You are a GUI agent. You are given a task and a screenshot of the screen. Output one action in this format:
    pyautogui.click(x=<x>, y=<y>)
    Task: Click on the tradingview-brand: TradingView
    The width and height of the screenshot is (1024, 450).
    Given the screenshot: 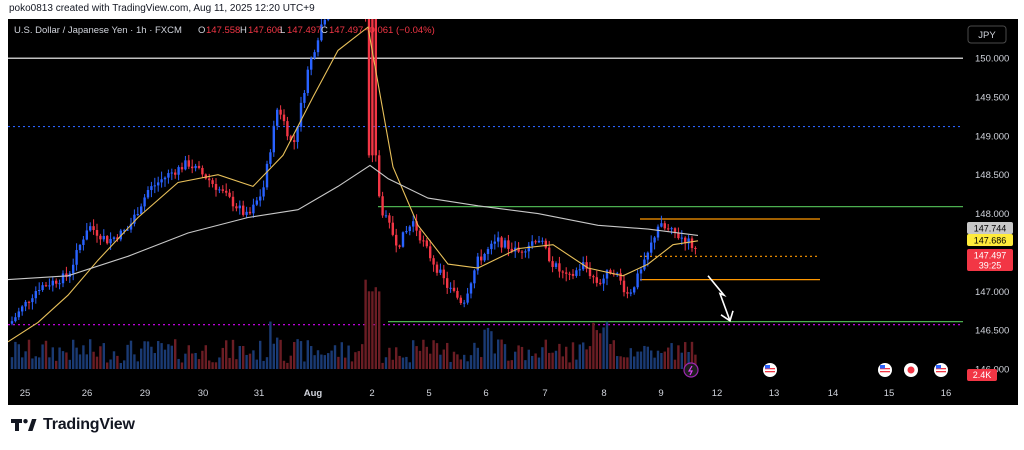 What is the action you would take?
    pyautogui.click(x=73, y=425)
    